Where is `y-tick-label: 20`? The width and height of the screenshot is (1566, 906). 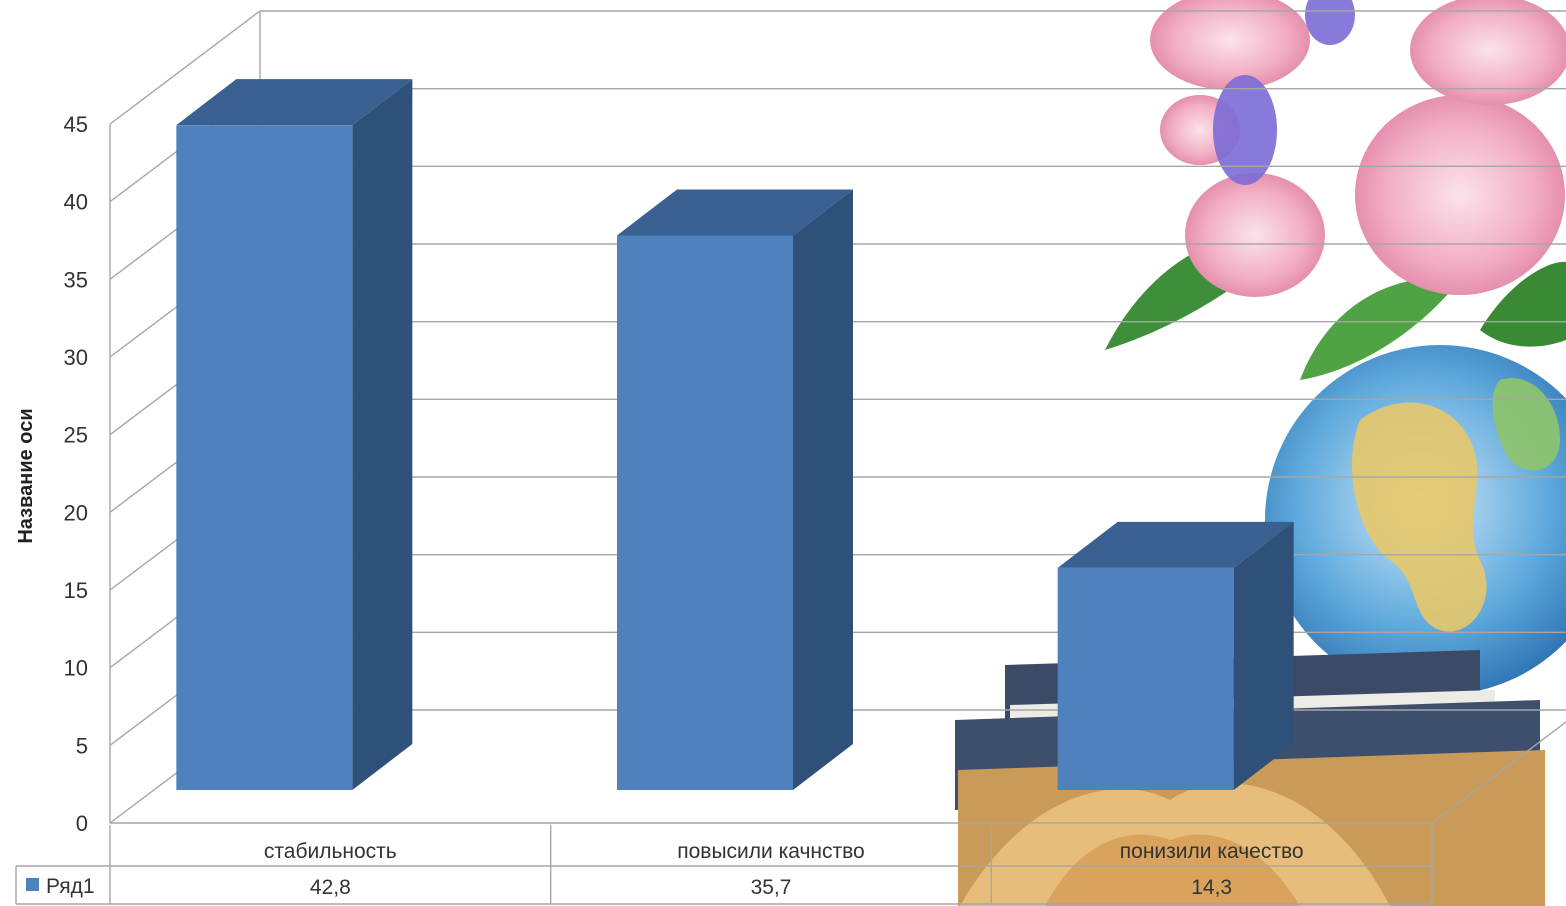 y-tick-label: 20 is located at coordinates (76, 512).